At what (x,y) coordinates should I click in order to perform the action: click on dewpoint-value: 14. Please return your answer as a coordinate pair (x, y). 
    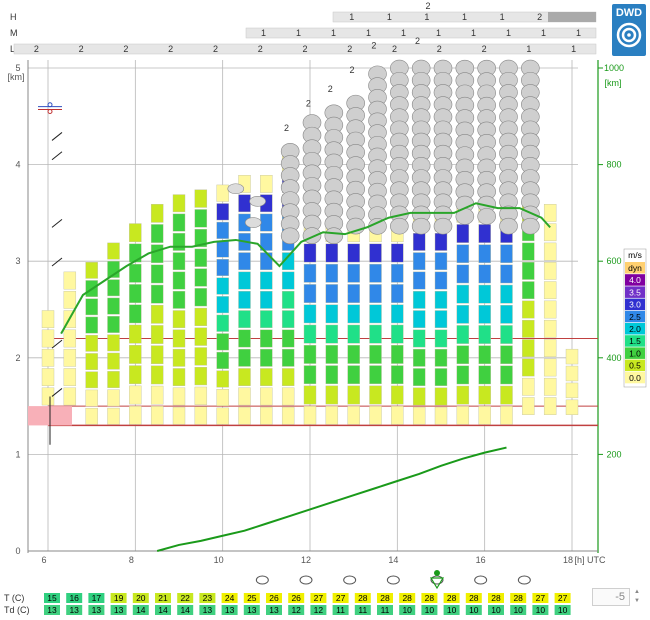
    Looking at the image, I should click on (185, 610).